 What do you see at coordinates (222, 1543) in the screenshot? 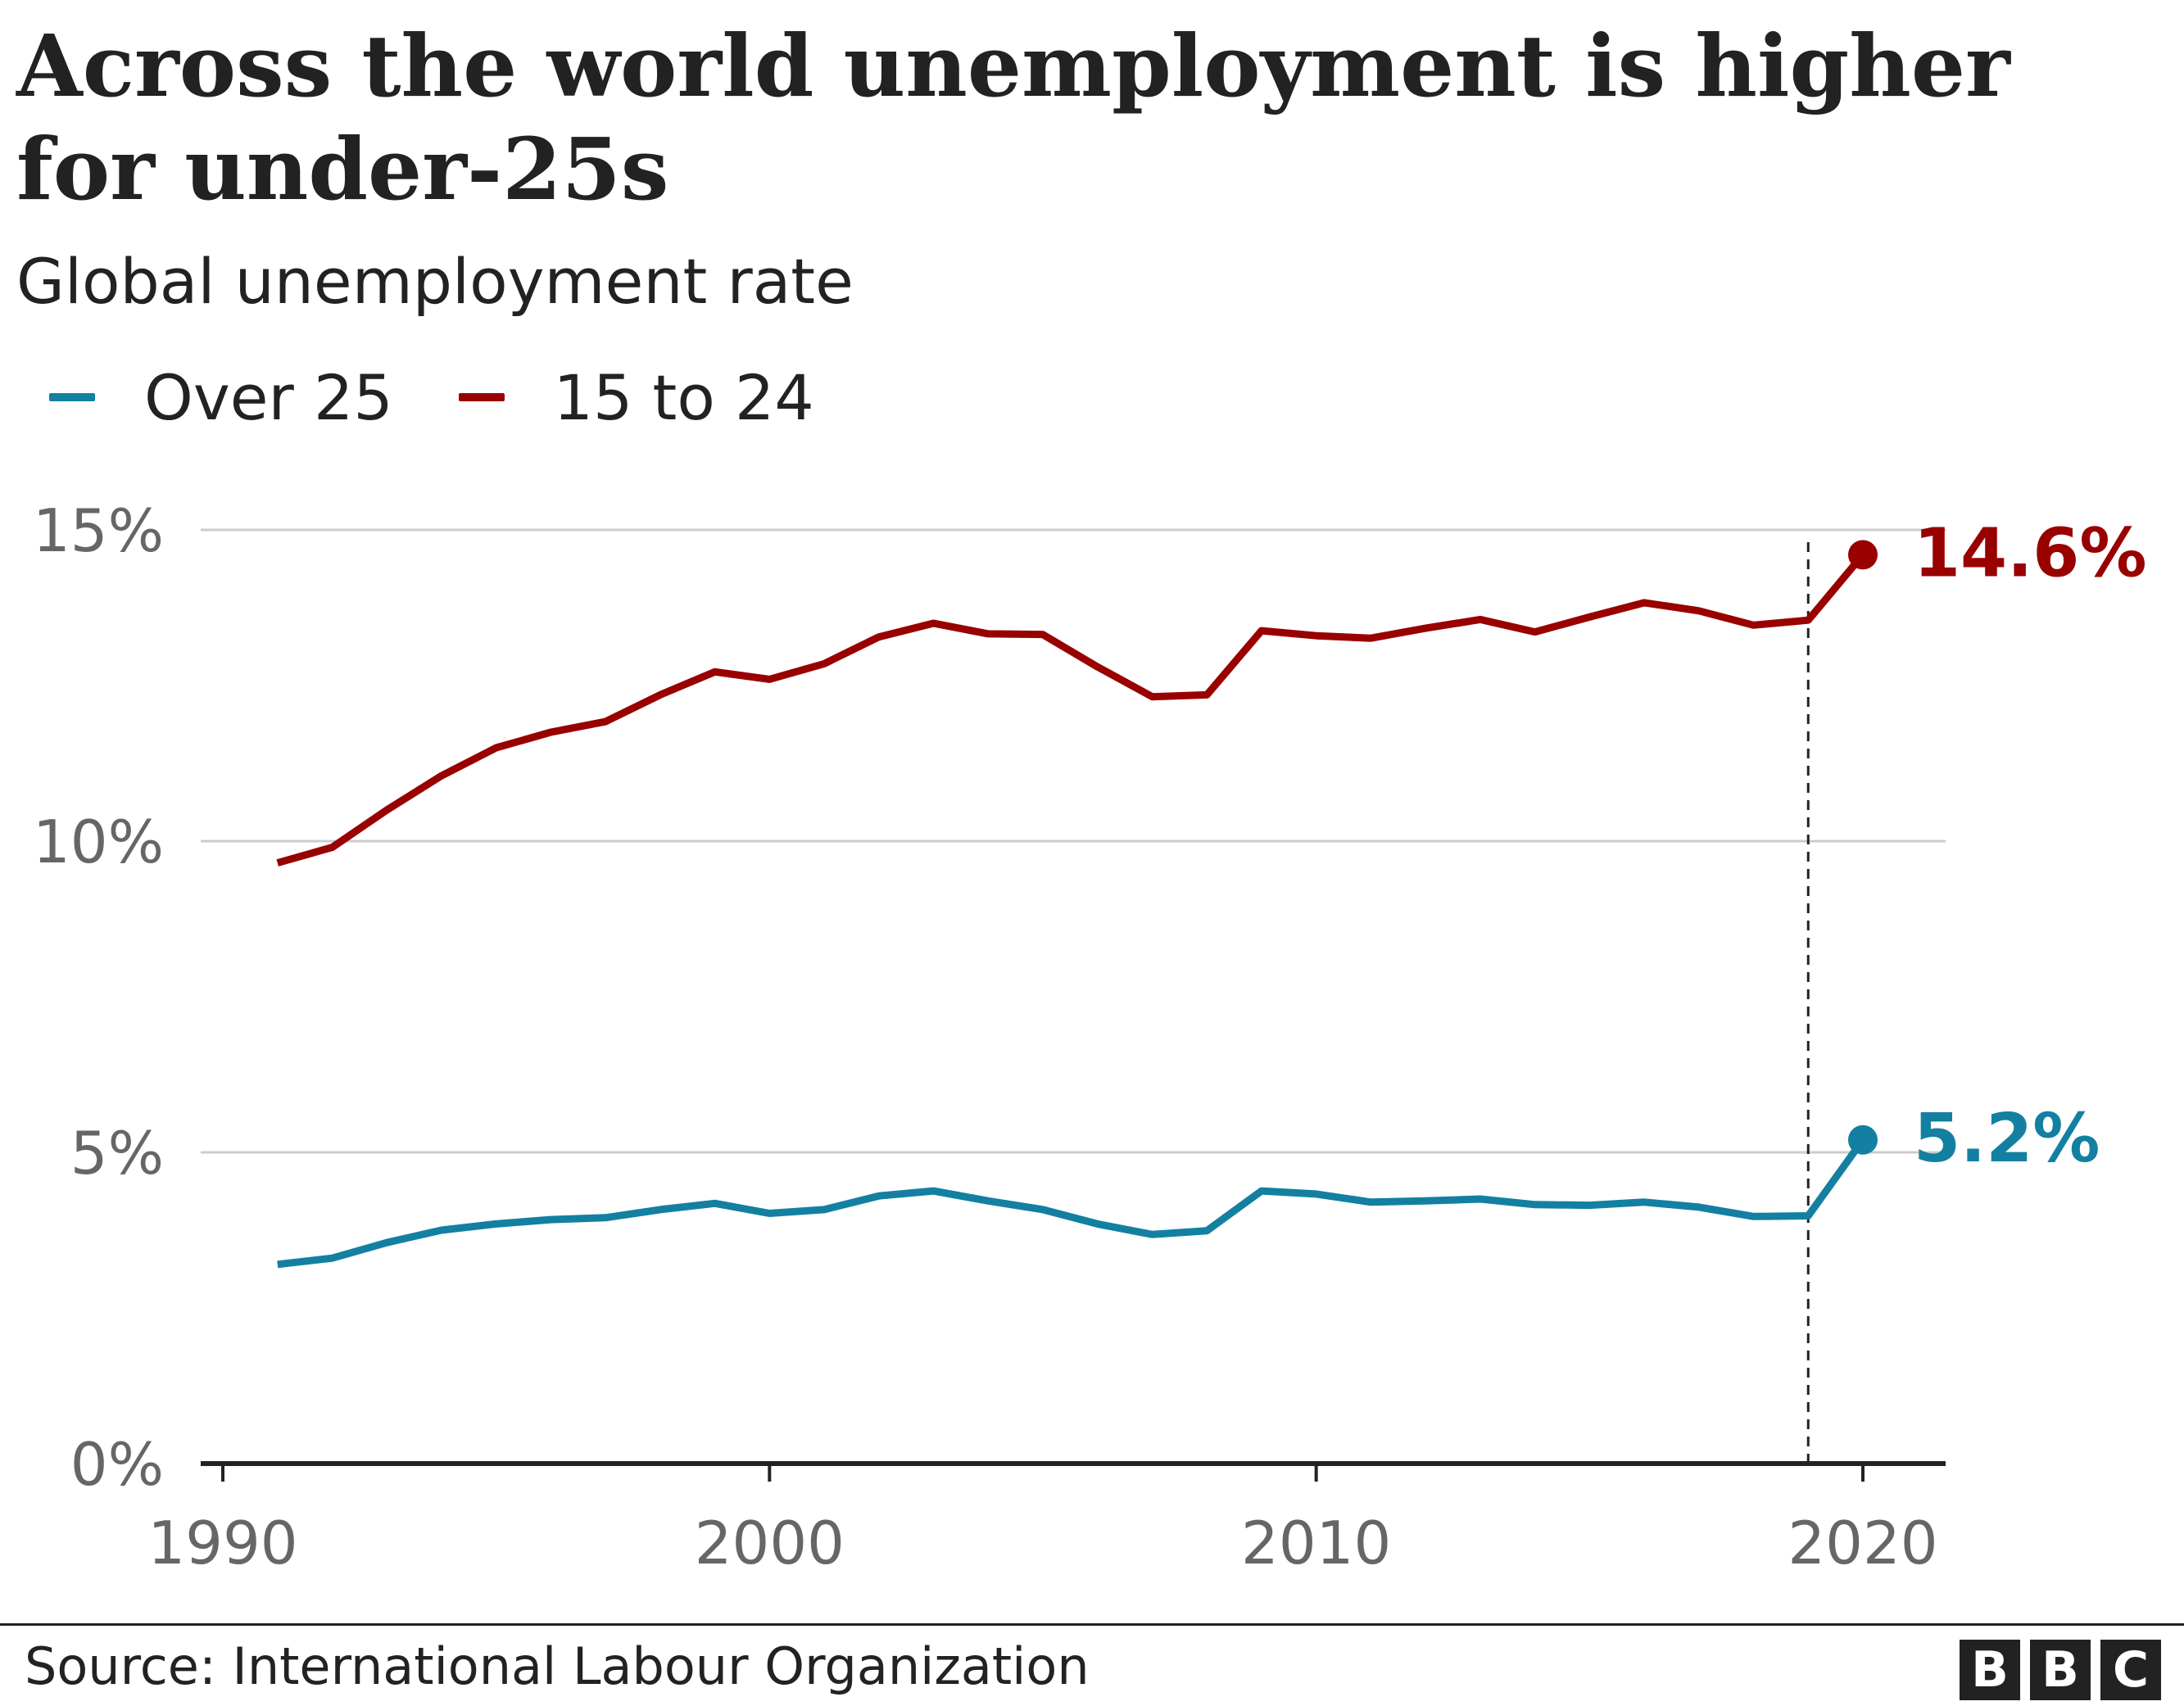
I see `x-tick-label: 1990` at bounding box center [222, 1543].